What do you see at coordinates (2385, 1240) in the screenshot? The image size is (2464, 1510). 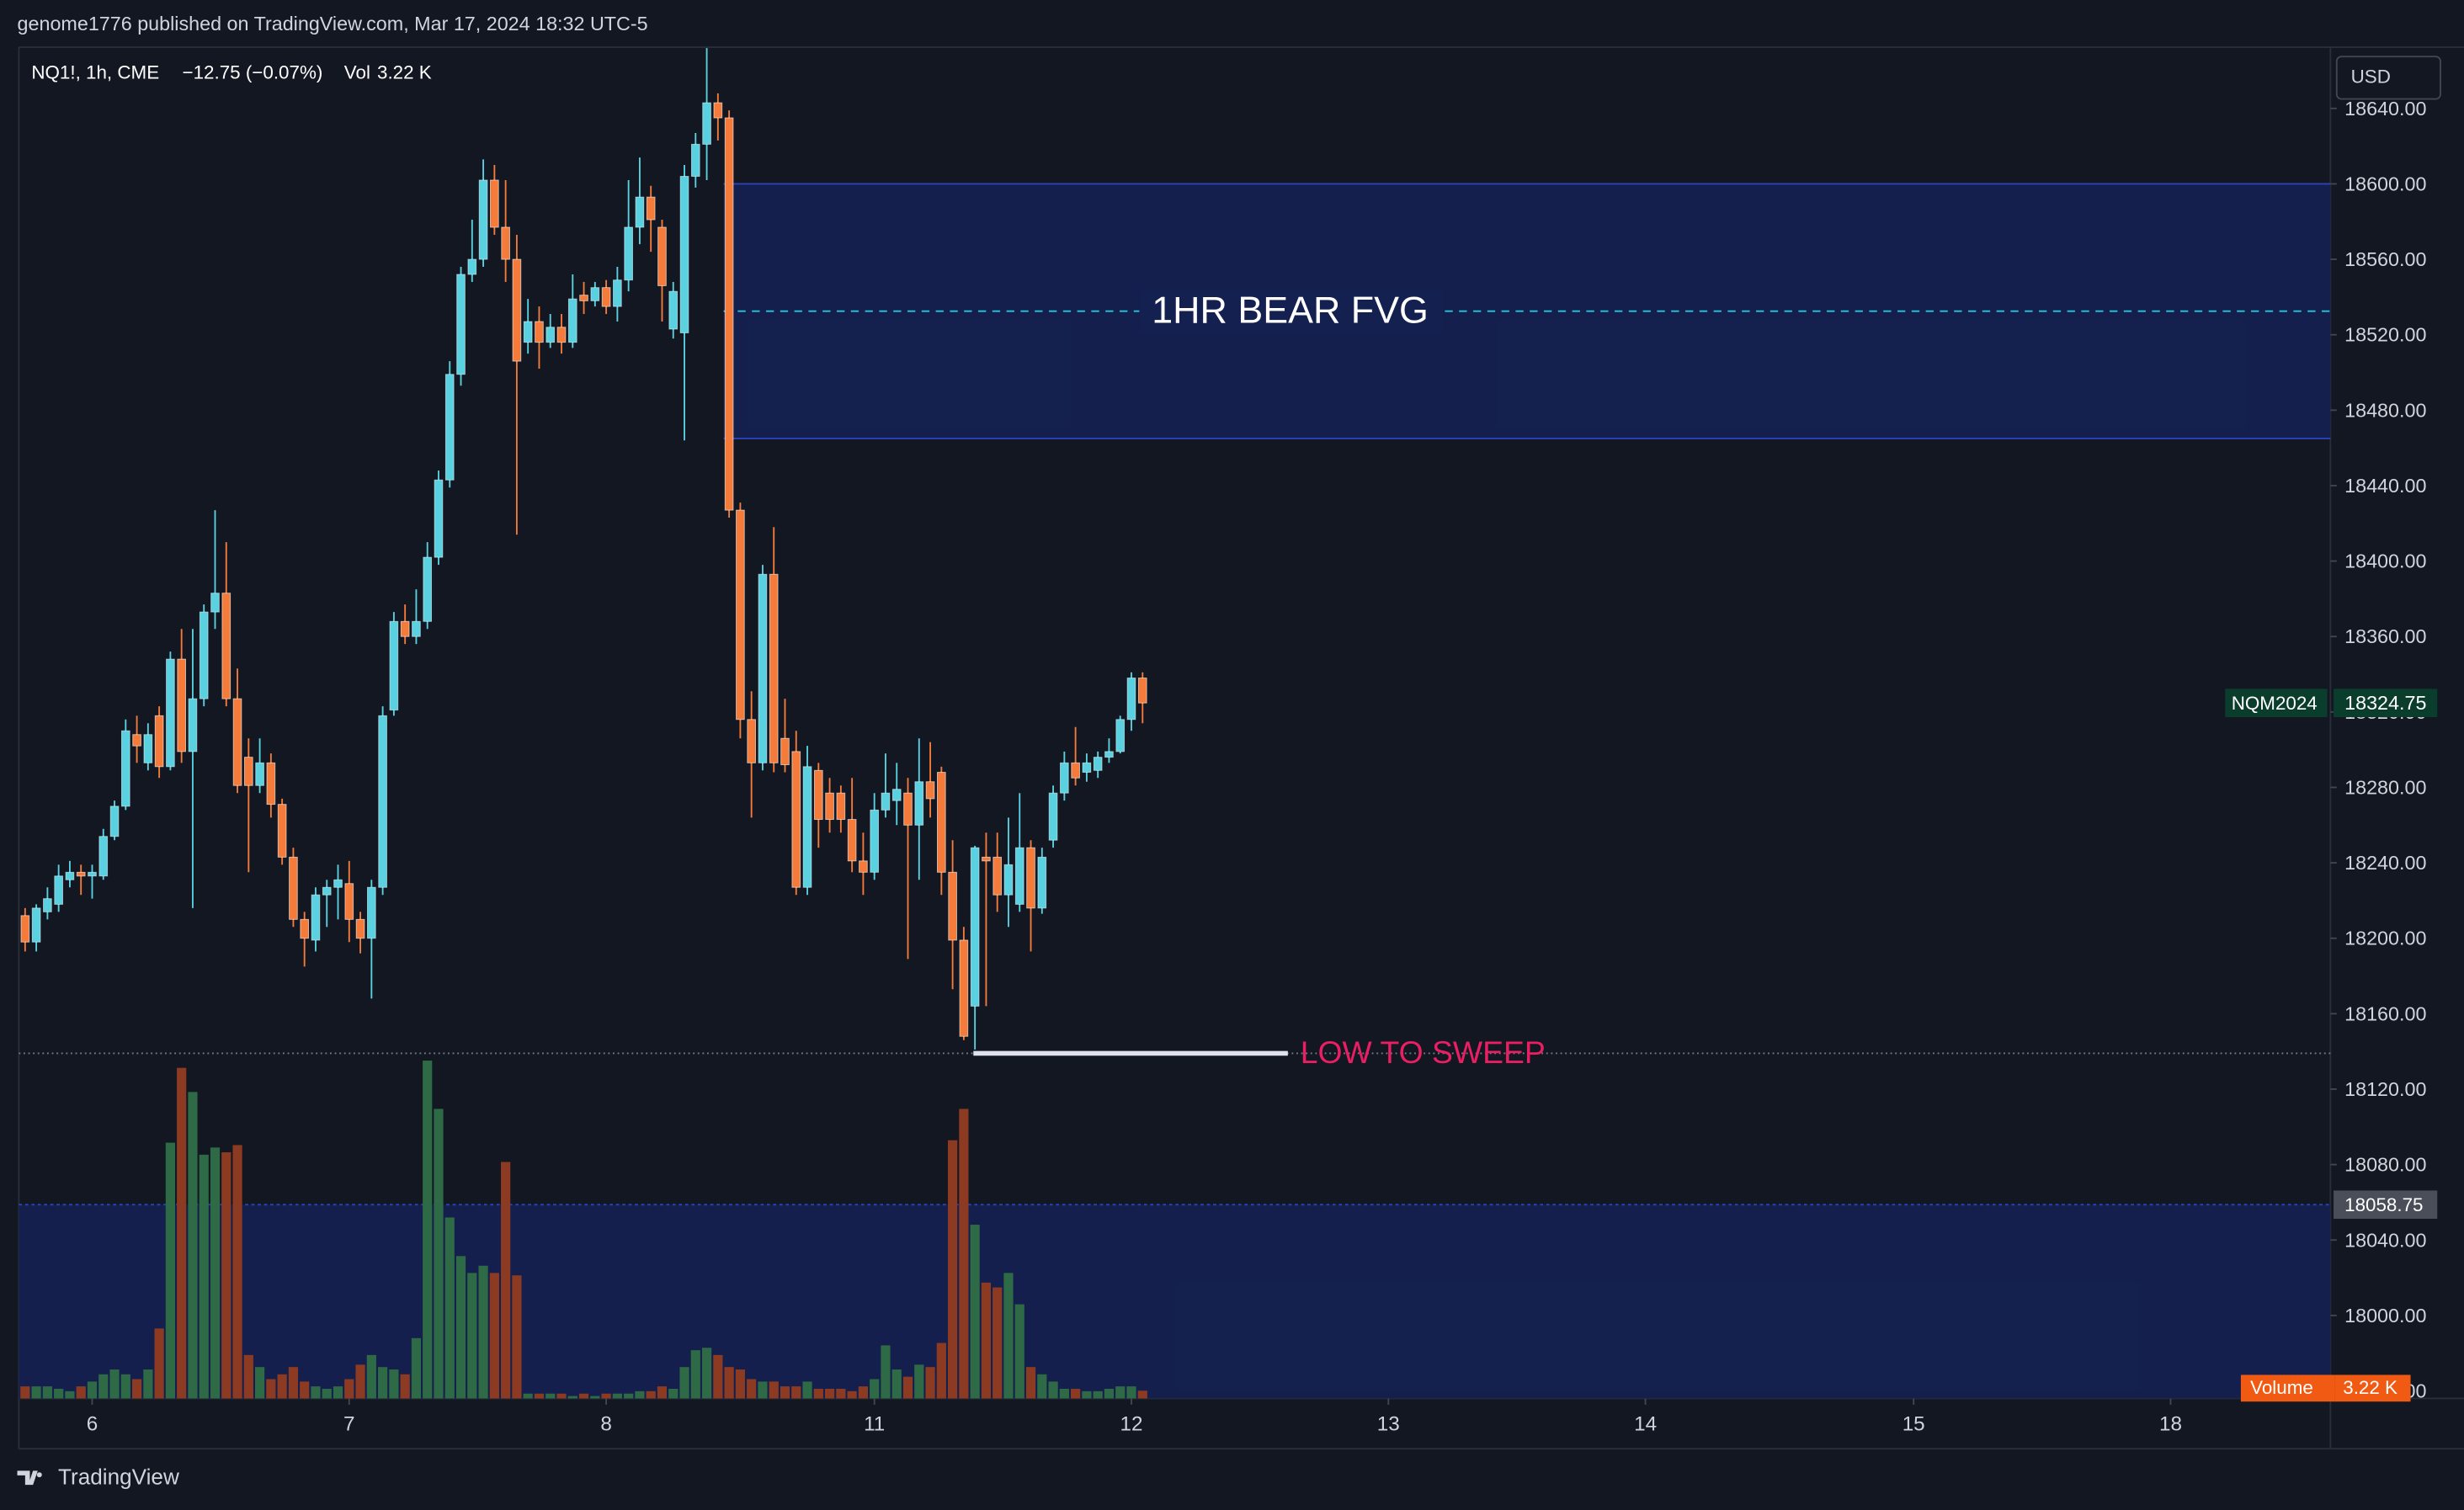 I see `y-tick-label: 18040.00` at bounding box center [2385, 1240].